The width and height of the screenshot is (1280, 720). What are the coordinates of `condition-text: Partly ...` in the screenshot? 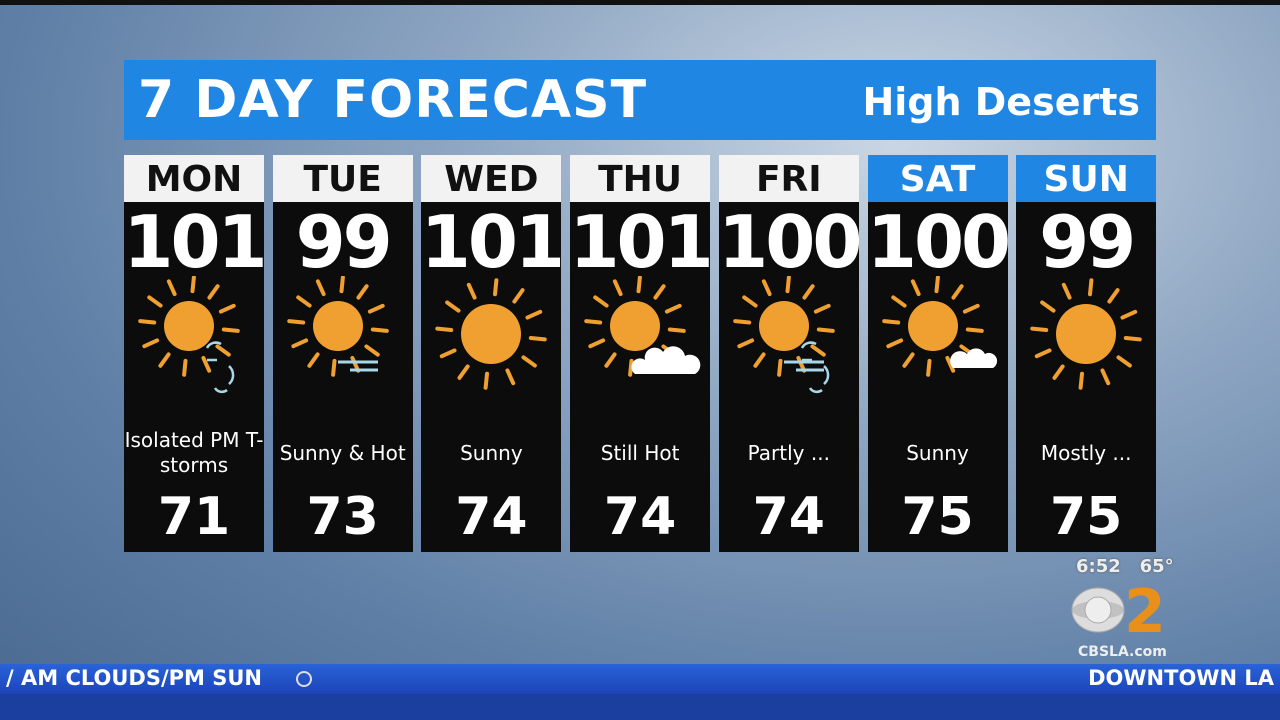 It's located at (788, 452).